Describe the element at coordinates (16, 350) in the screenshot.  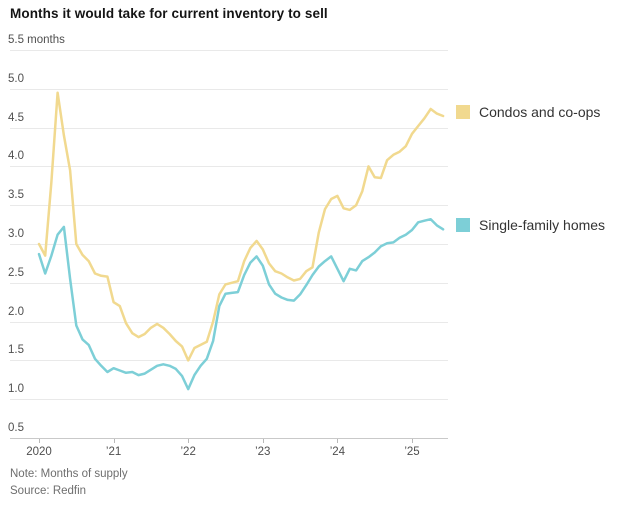
I see `y-axis-tick-label: 1.5` at that location.